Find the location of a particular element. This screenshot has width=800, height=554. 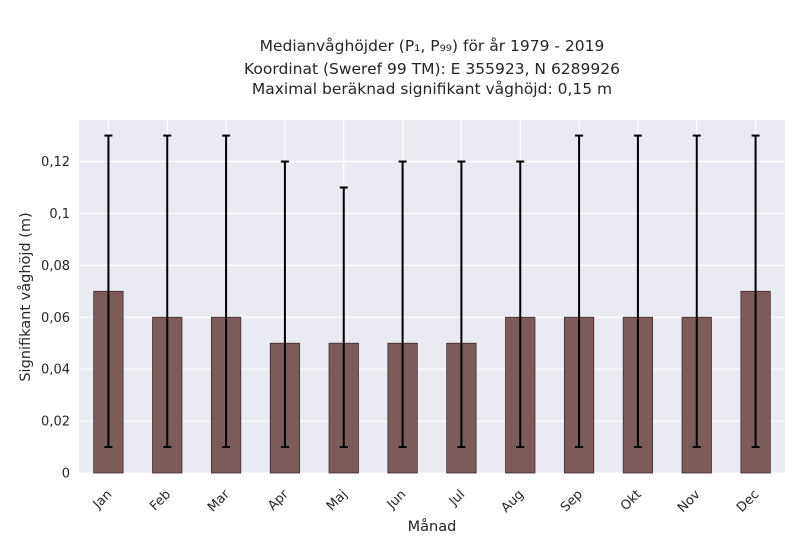

x-tick-label: Feb is located at coordinates (160, 500).